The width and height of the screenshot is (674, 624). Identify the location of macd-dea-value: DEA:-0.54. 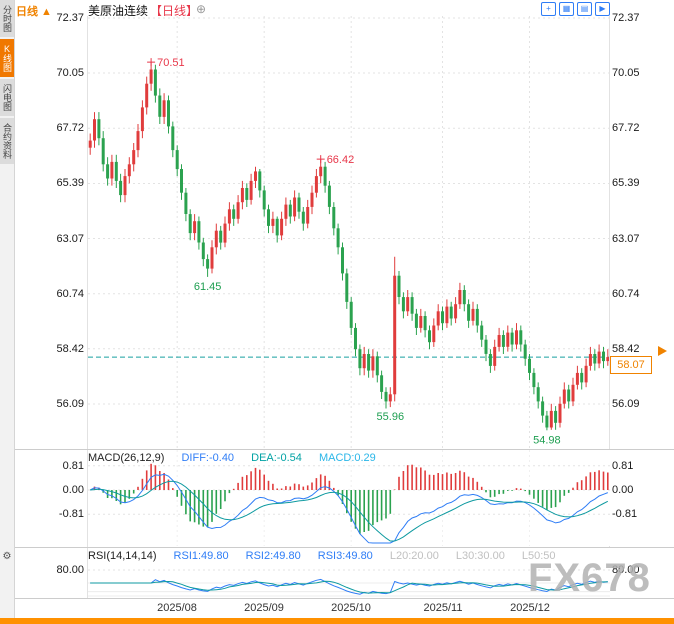
(276, 458).